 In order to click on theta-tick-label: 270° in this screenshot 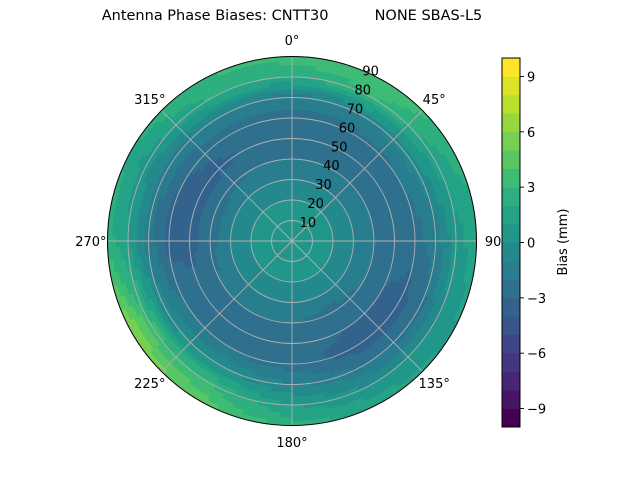, I will do `click(90, 242)`.